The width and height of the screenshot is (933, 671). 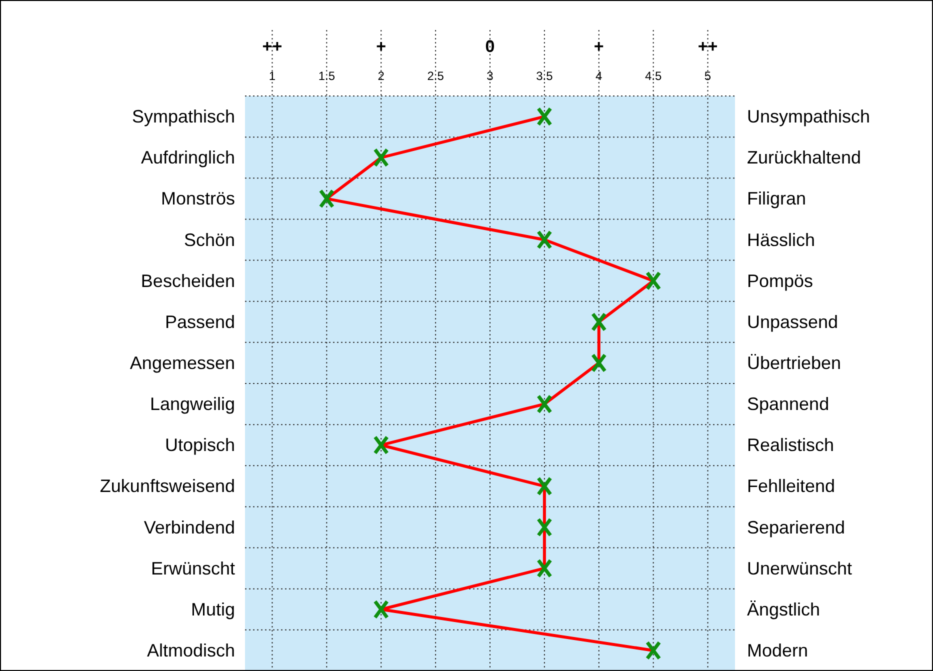 I want to click on y2-tick-label: Unsympathisch, so click(x=808, y=116).